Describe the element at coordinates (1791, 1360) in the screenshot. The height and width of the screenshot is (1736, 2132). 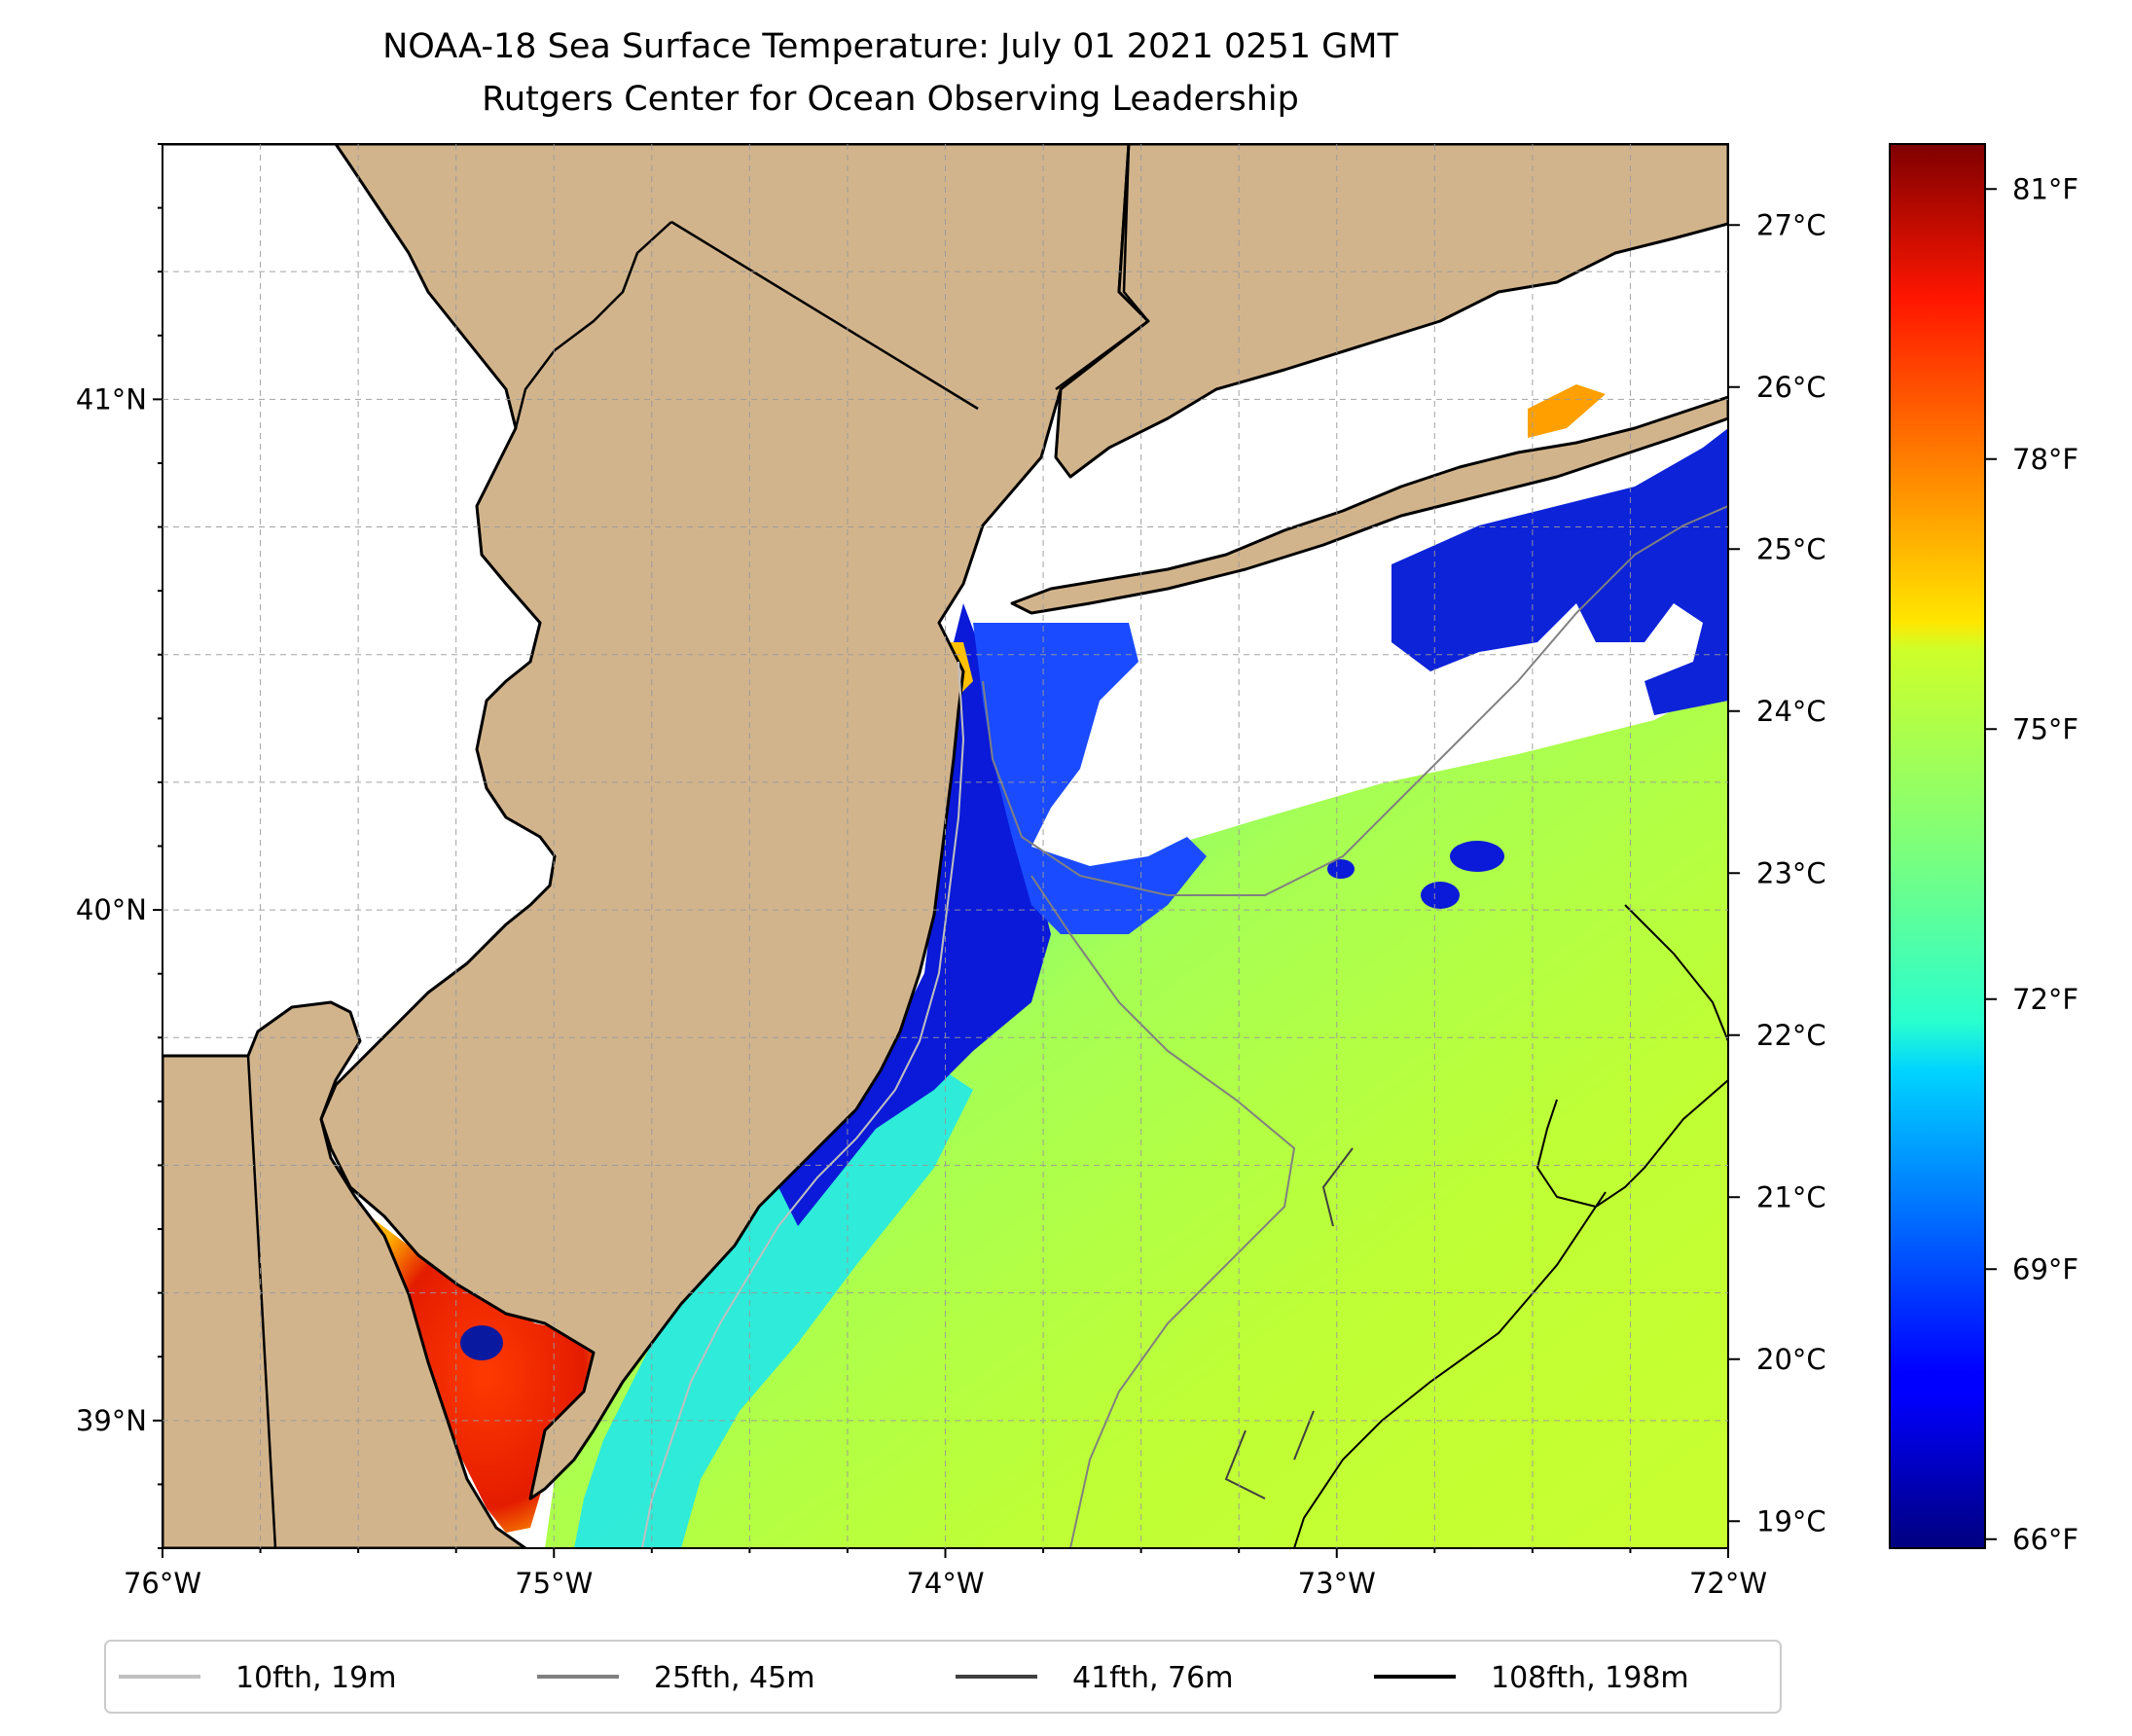
I see `celsius-tick-label: 20°C` at that location.